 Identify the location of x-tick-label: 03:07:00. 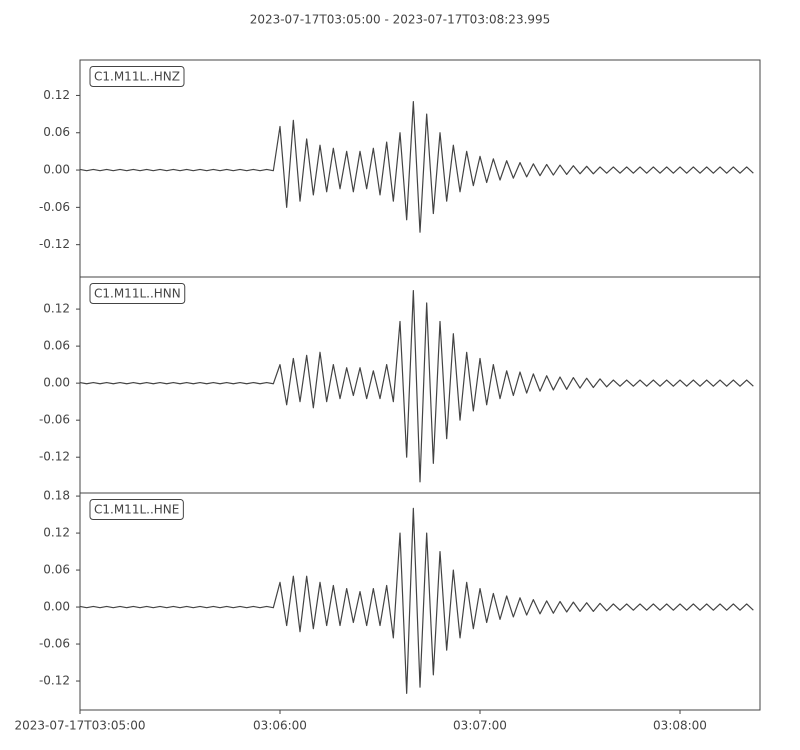
(480, 726).